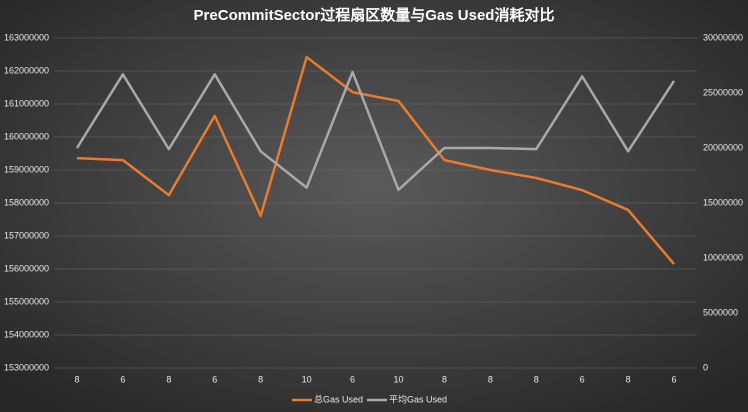 The image size is (748, 412). Describe the element at coordinates (705, 367) in the screenshot. I see `y2-tick-label: 0` at that location.